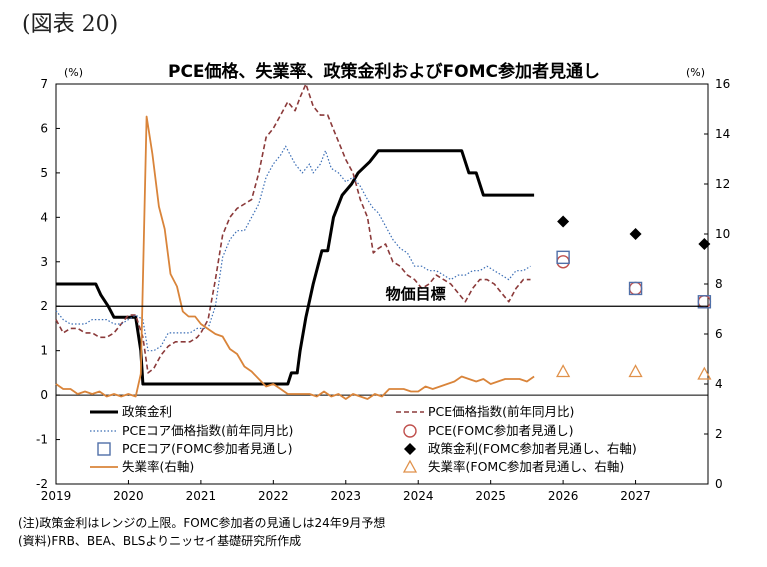  I want to click on source-line: (資料)FRB、BEA、BLSよりニッセイ基礎研究所作成, so click(160, 541).